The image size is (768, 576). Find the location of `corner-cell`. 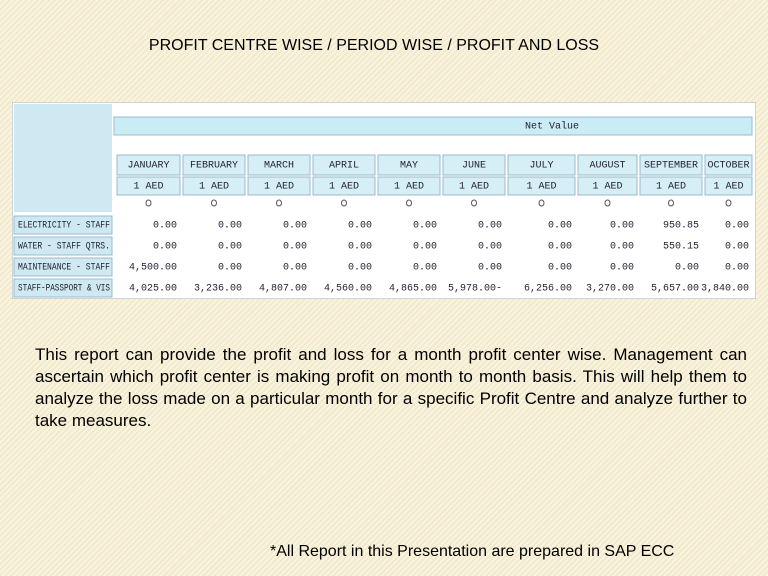

corner-cell is located at coordinates (63, 158).